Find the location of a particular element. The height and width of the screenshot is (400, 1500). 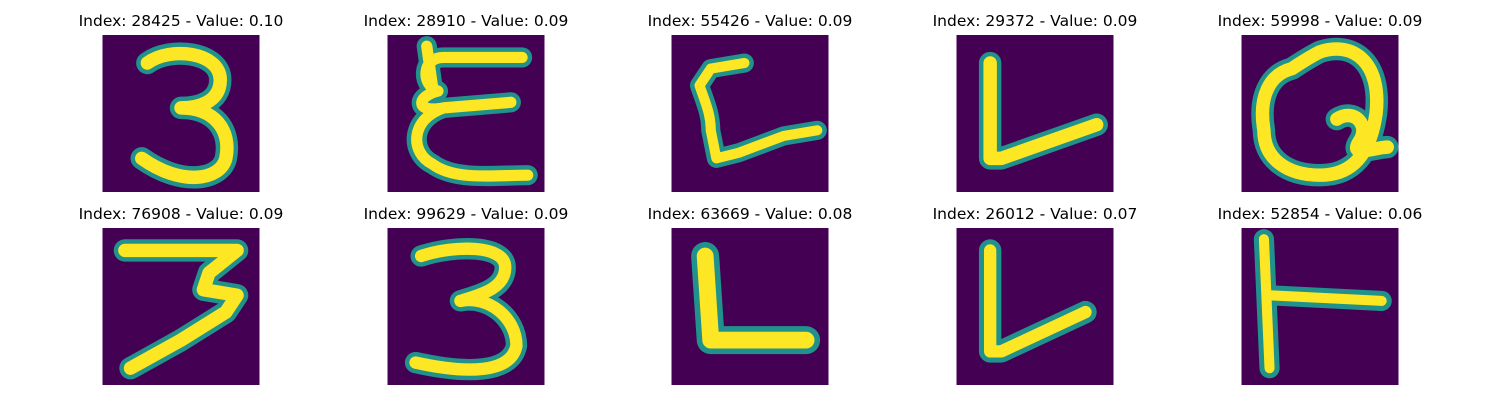

panel-title: Index: 28425 - Value: 0.10 is located at coordinates (181, 21).